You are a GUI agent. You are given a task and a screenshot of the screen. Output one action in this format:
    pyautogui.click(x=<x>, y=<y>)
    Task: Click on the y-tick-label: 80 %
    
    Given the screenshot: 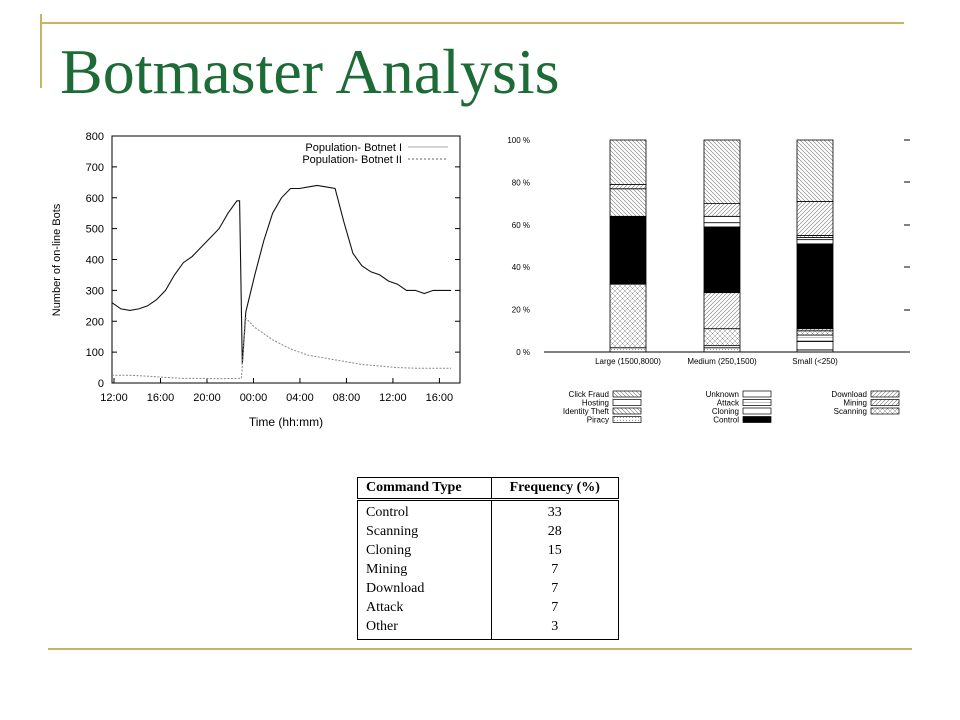 What is the action you would take?
    pyautogui.click(x=521, y=182)
    